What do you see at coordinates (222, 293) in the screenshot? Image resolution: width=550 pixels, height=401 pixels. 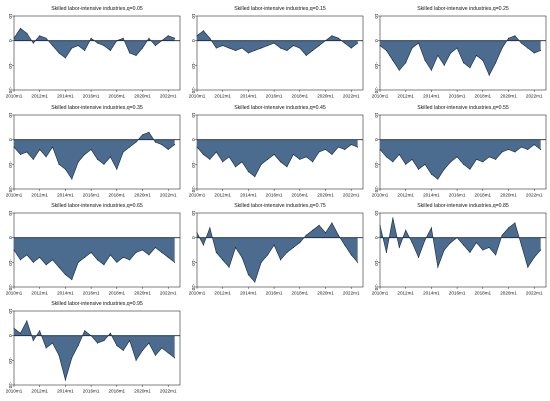 I see `x-tick-label: 2012m1` at bounding box center [222, 293].